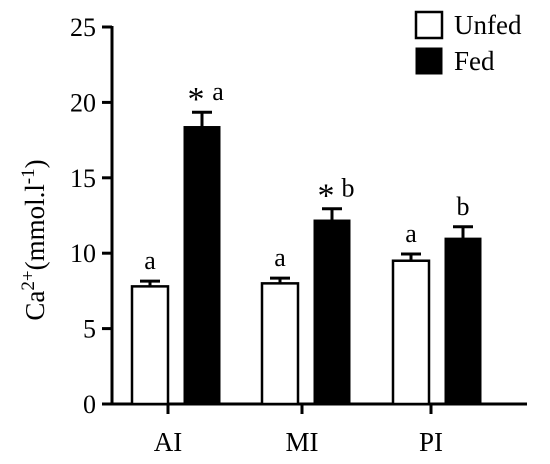 This screenshot has height=464, width=550. I want to click on x-category-labels: AI MI PI, so click(298, 430).